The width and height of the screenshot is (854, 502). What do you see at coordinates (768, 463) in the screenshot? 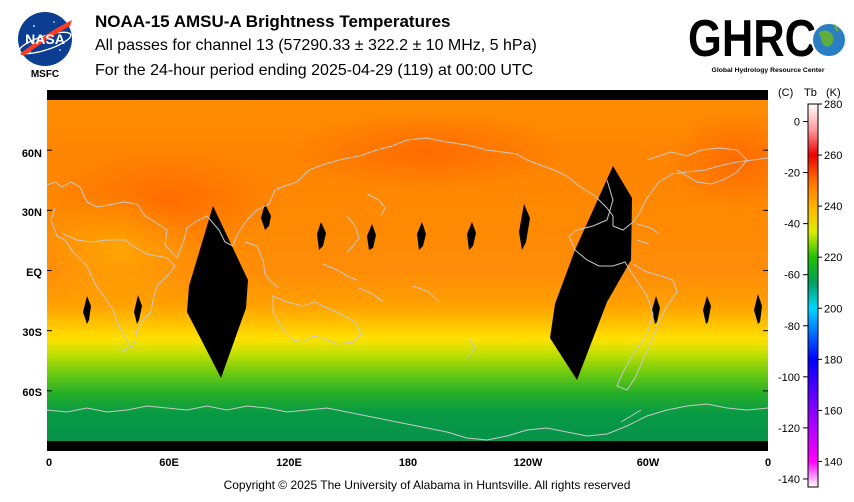
I see `lon-label-0-east: 0` at bounding box center [768, 463].